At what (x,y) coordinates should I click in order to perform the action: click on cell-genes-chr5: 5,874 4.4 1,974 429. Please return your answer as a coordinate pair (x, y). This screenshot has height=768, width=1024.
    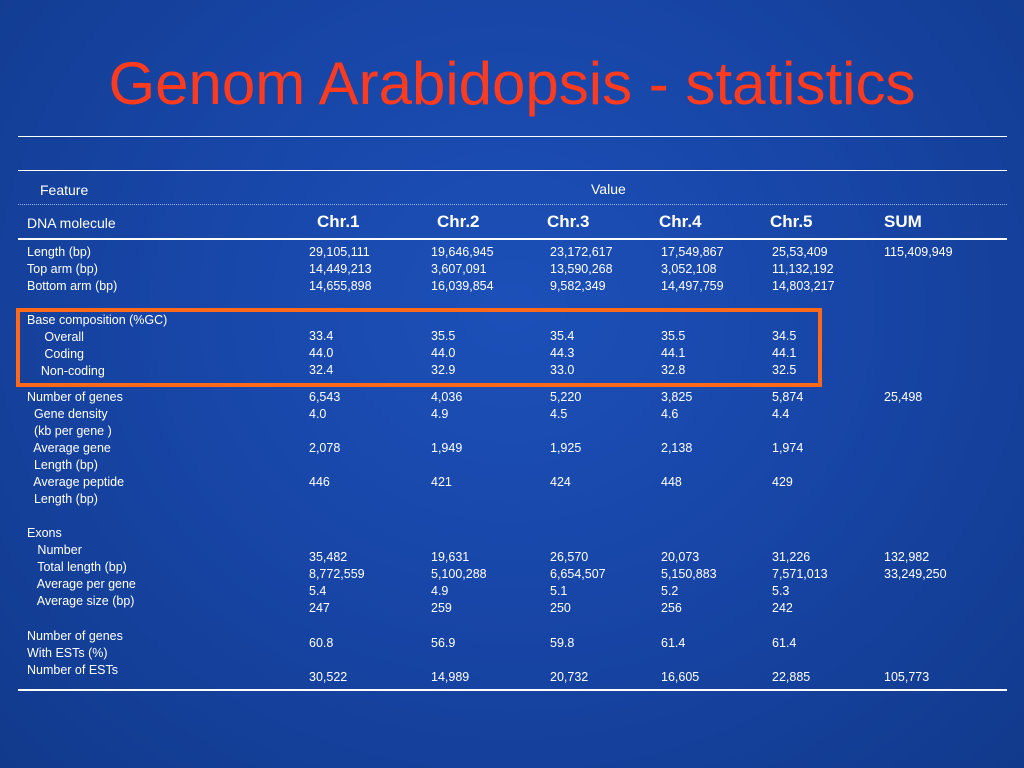
    Looking at the image, I should click on (788, 439).